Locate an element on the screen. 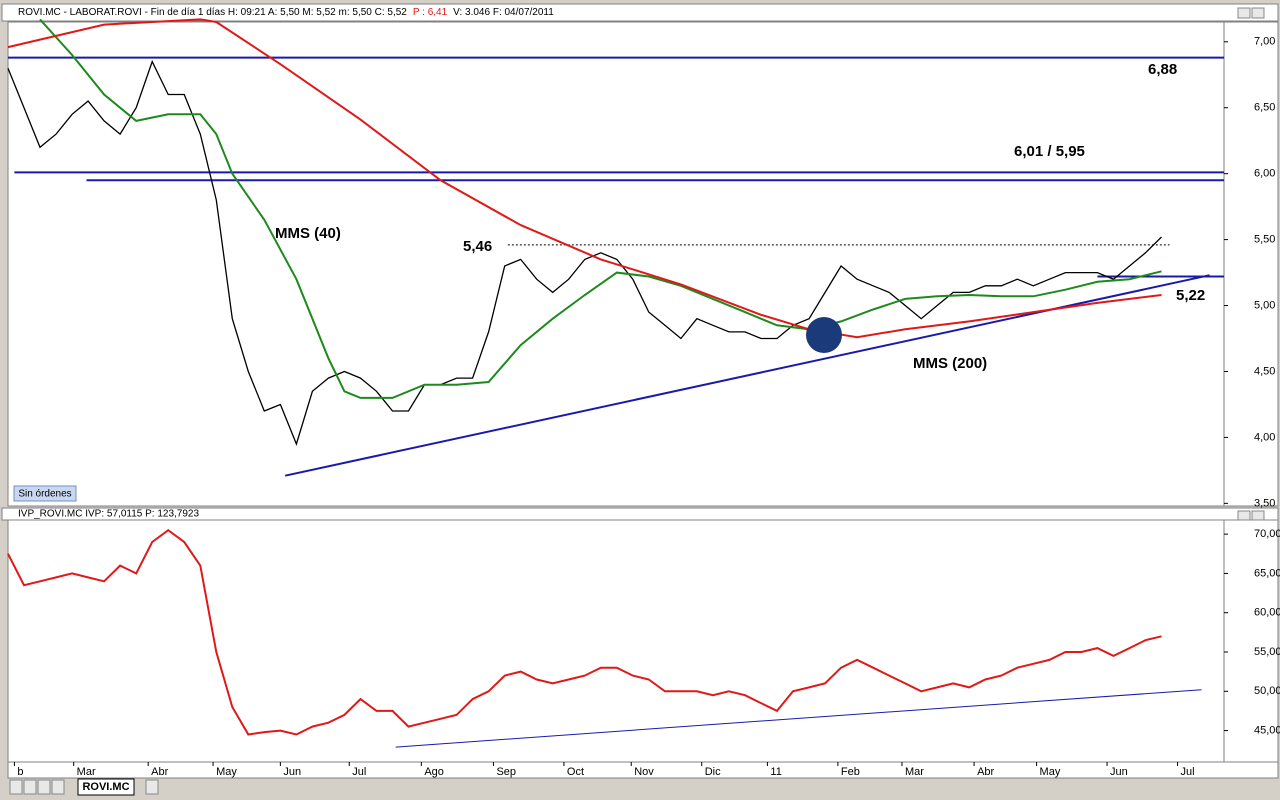 Image resolution: width=1280 pixels, height=800 pixels. y-tick-label: 6,00 is located at coordinates (1264, 174).